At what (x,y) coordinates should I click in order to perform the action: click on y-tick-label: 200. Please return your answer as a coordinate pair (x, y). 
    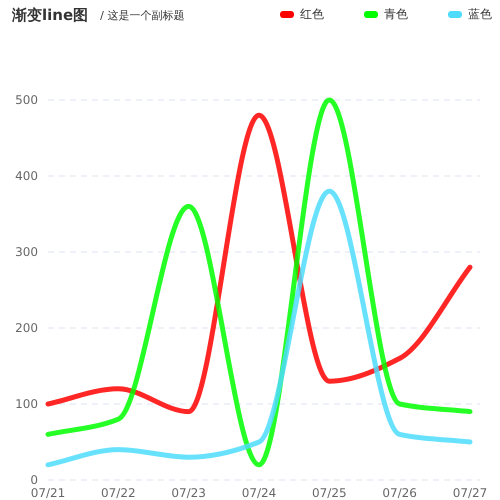
    Looking at the image, I should click on (26, 328).